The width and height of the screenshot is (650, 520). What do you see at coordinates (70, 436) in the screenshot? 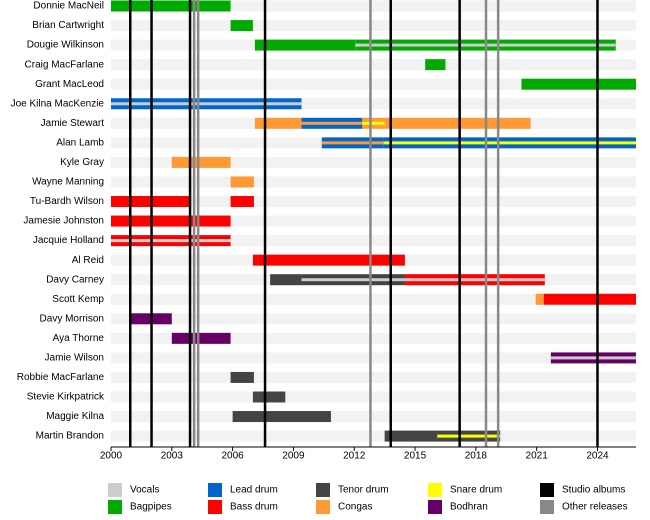
I see `member-label: Martin Brandon` at bounding box center [70, 436].